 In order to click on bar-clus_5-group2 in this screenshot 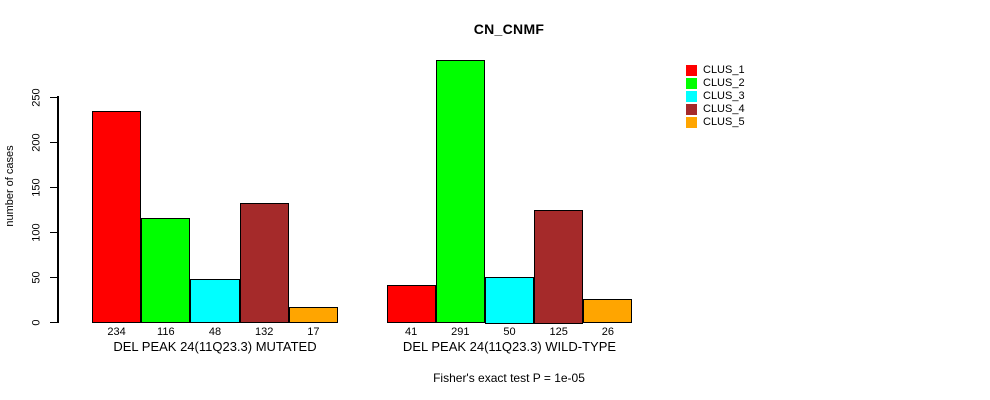, I will do `click(608, 311)`.